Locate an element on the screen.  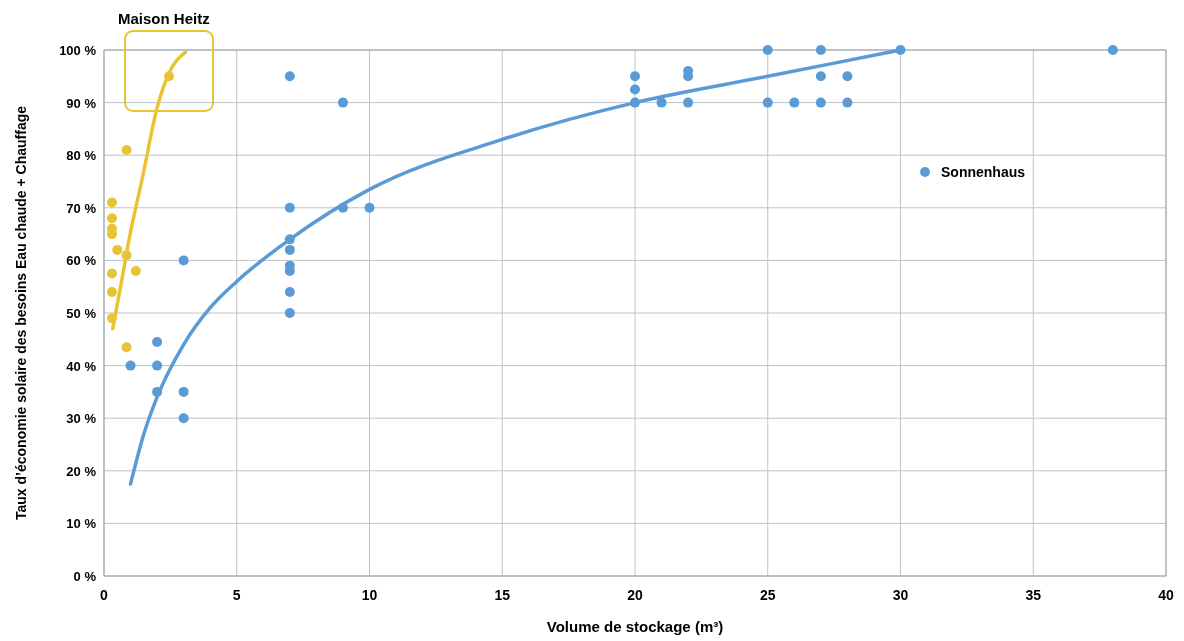
x-tick-label: 30 is located at coordinates (900, 595).